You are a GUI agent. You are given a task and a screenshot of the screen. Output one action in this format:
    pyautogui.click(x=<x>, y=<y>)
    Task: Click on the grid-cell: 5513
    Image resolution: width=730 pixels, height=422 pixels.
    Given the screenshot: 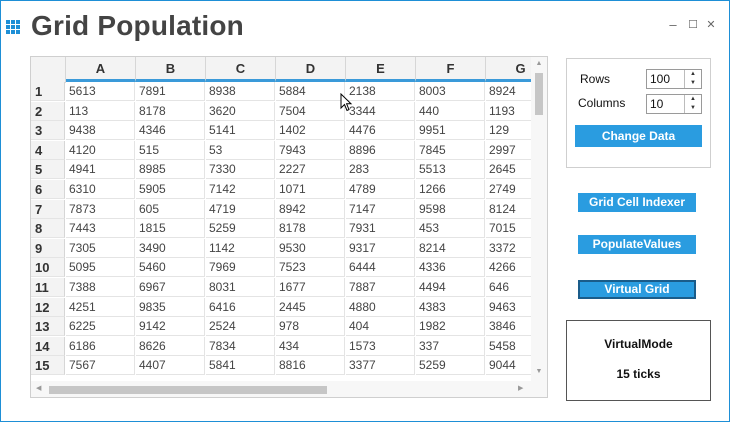 What is the action you would take?
    pyautogui.click(x=450, y=170)
    